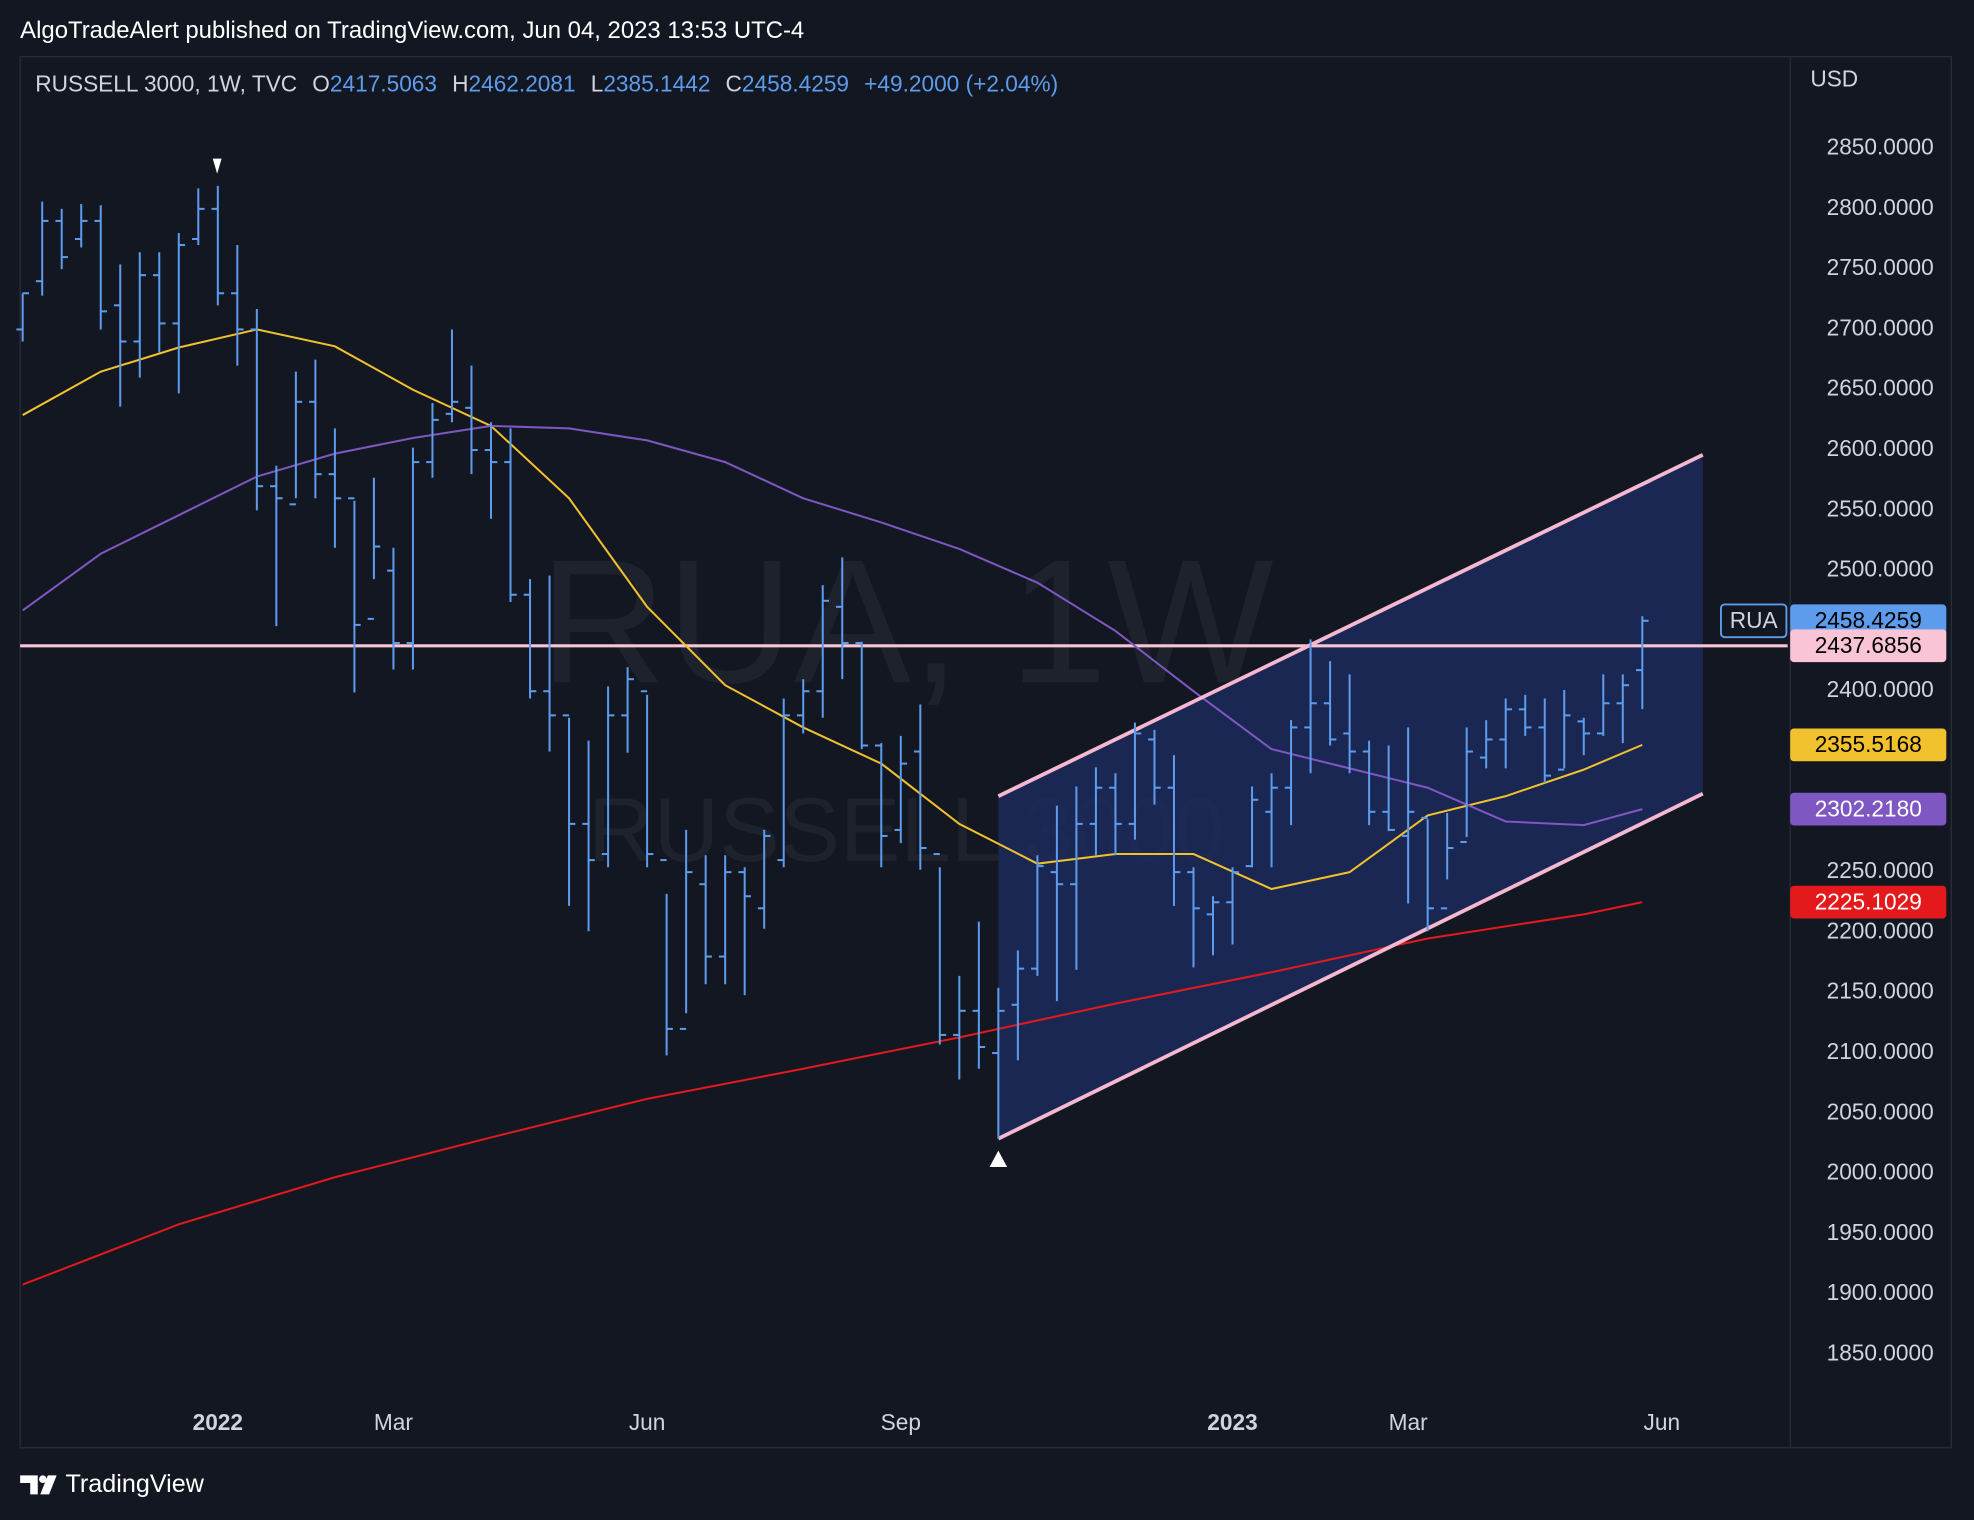  I want to click on x-tick-label: 2023, so click(1232, 1422).